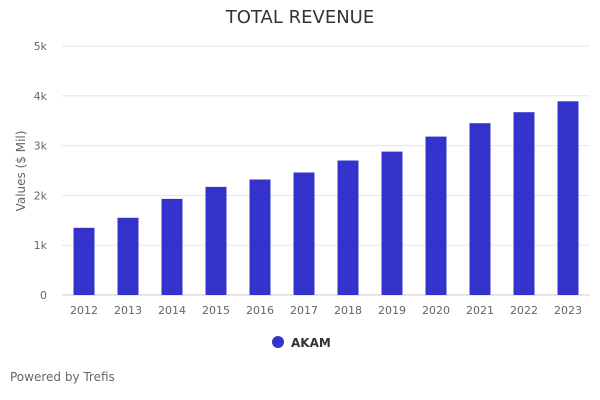 The width and height of the screenshot is (600, 400). What do you see at coordinates (41, 195) in the screenshot?
I see `y-tick-label: 2k` at bounding box center [41, 195].